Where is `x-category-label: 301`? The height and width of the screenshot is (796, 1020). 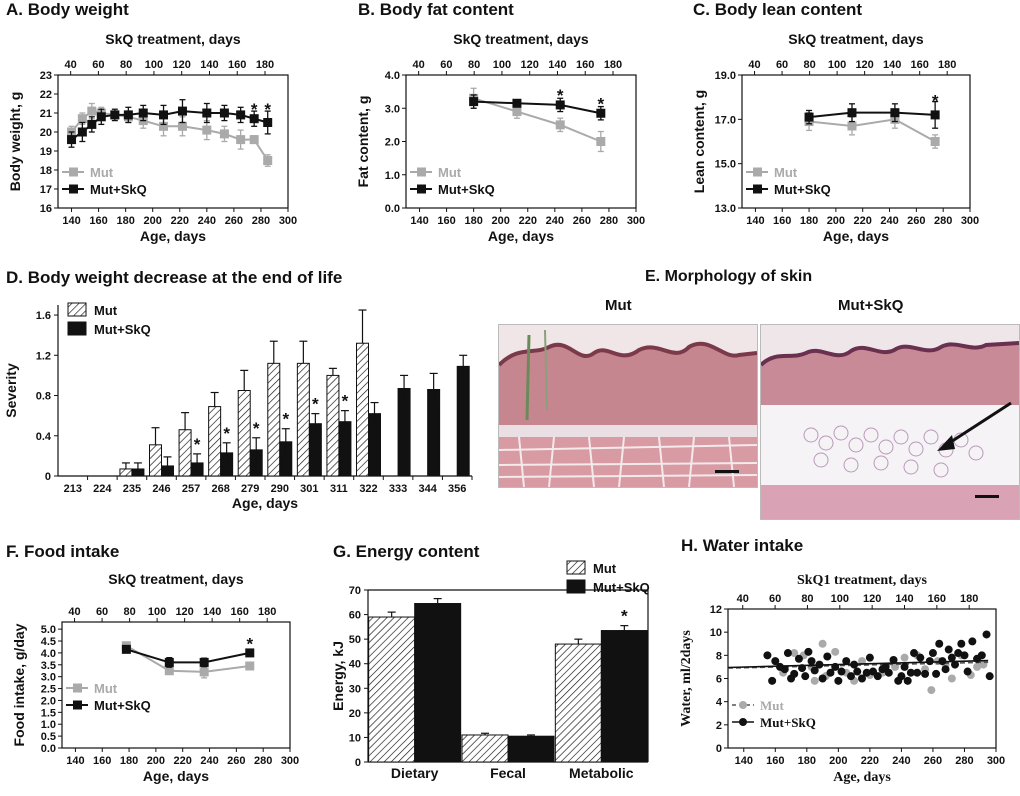
x-category-label: 301 is located at coordinates (309, 489).